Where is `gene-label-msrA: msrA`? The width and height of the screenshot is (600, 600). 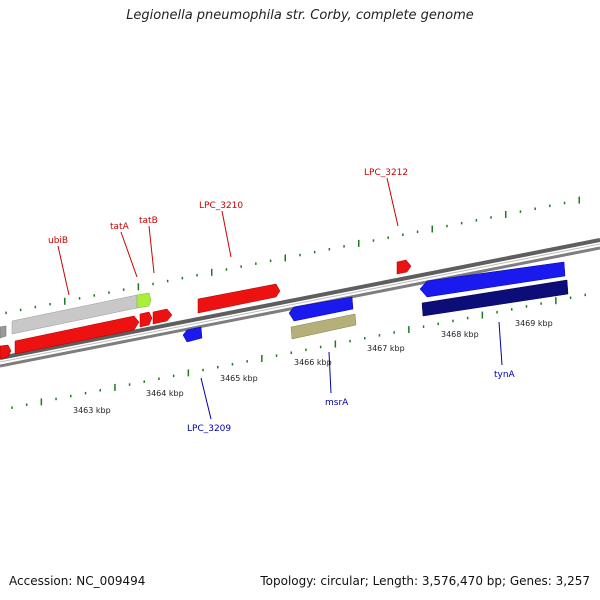
gene-label-msrA: msrA is located at coordinates (337, 403).